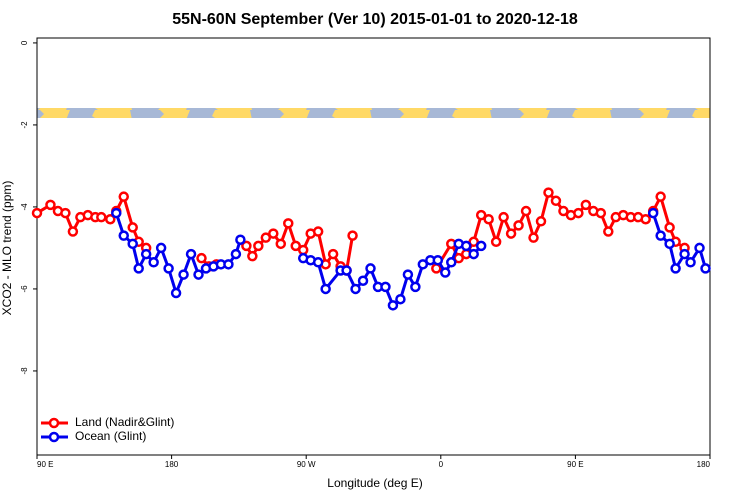  What do you see at coordinates (24, 207) in the screenshot?
I see `y-tick-label: -4` at bounding box center [24, 207].